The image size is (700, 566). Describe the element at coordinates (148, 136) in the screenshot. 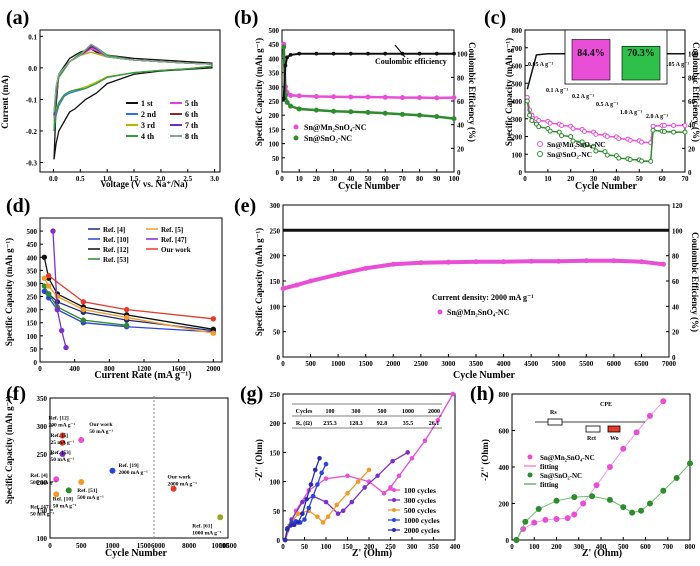

I see `legend-label: 4 th` at that location.